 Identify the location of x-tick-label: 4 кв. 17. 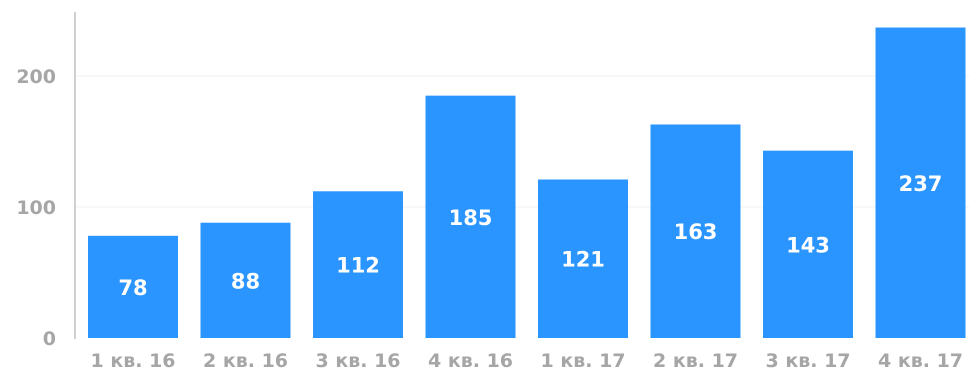
(920, 361).